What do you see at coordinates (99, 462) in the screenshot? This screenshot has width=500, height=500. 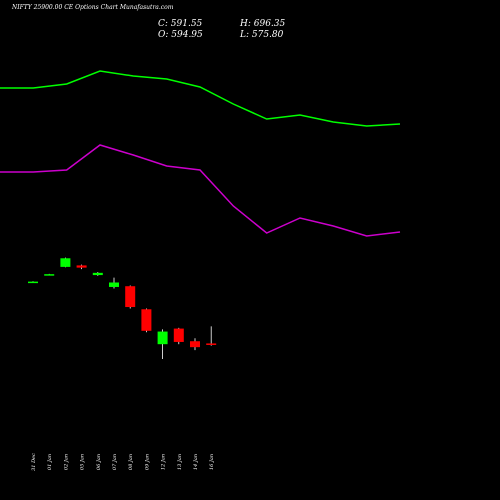 I see `x-tick-label: 06 Jan` at bounding box center [99, 462].